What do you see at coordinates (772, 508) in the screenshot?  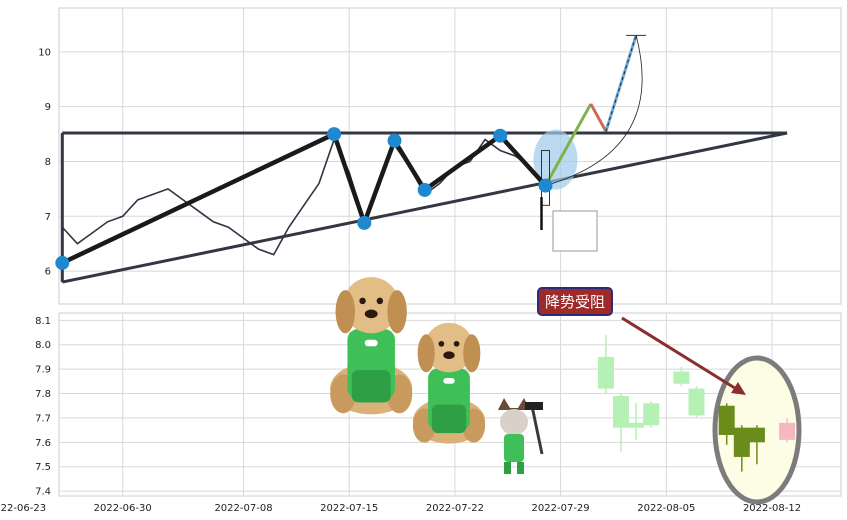 I see `x-tick-label: 2022-08-12` at bounding box center [772, 508].